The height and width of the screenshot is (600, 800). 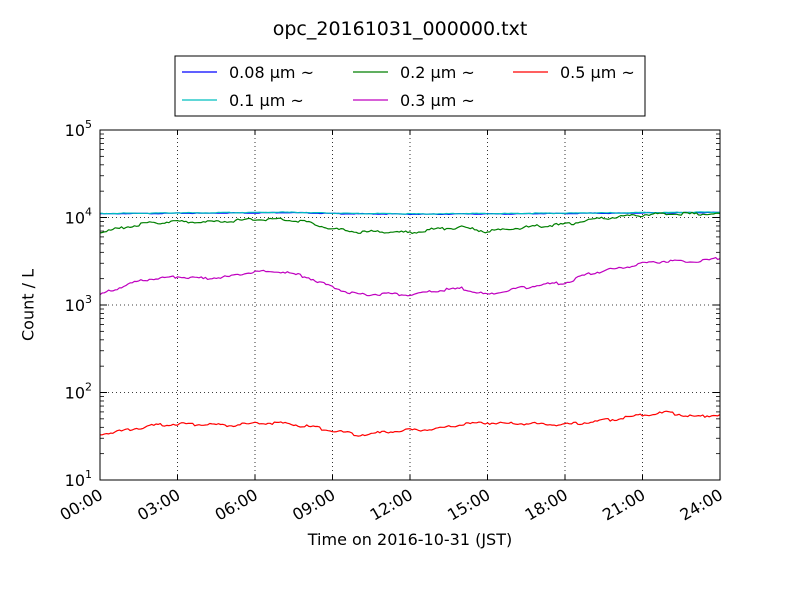 What do you see at coordinates (78, 129) in the screenshot?
I see `y-tick-label: 10⁵` at bounding box center [78, 129].